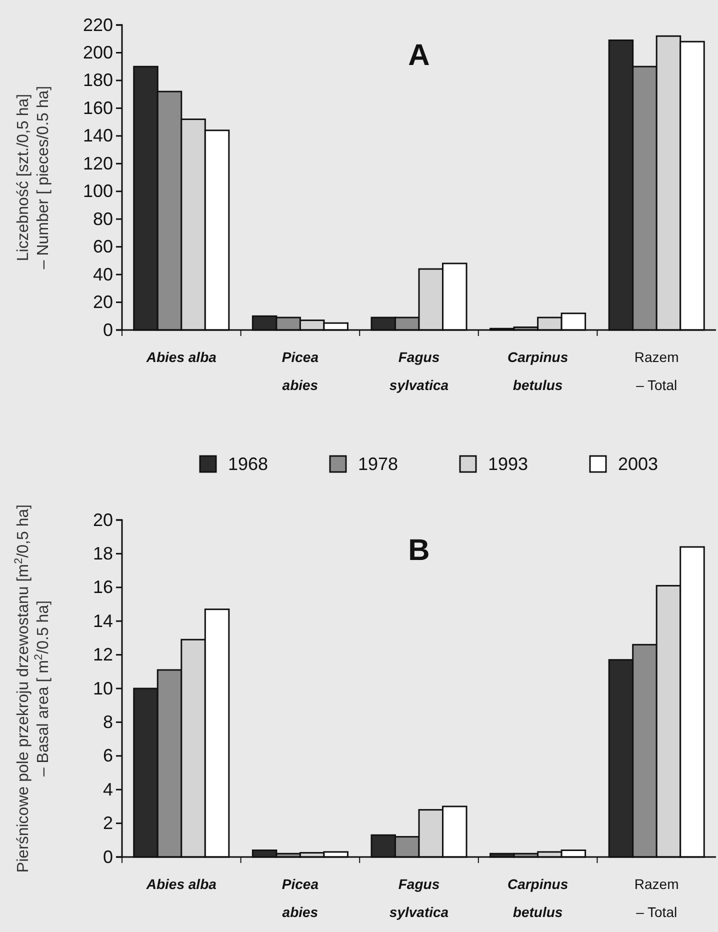  I want to click on y-tick-label: 200, so click(97, 52).